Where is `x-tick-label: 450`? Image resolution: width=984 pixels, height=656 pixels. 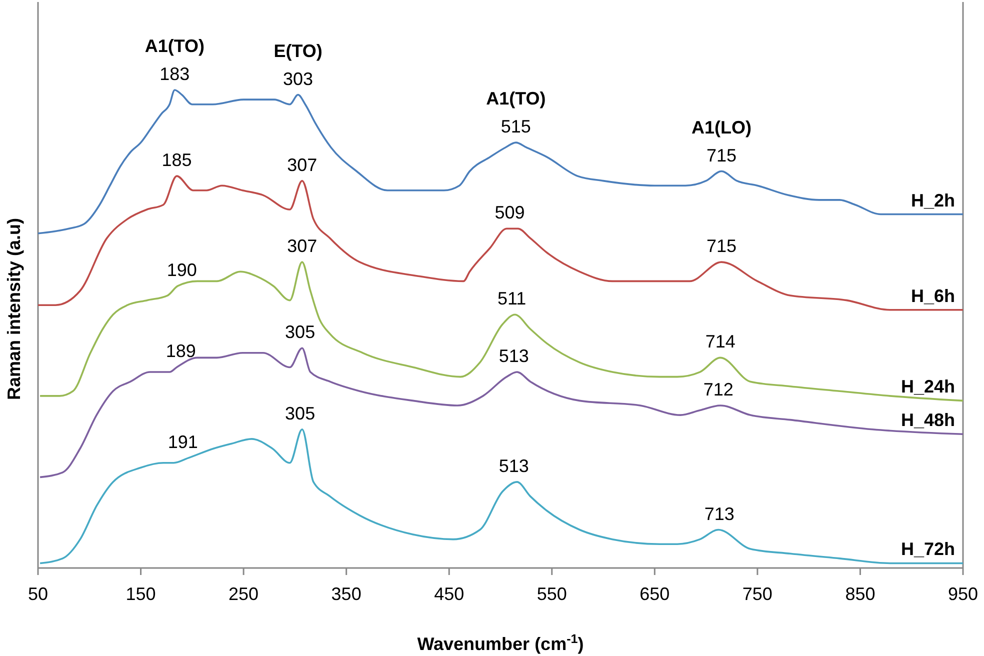 x-tick-label: 450 is located at coordinates (449, 594).